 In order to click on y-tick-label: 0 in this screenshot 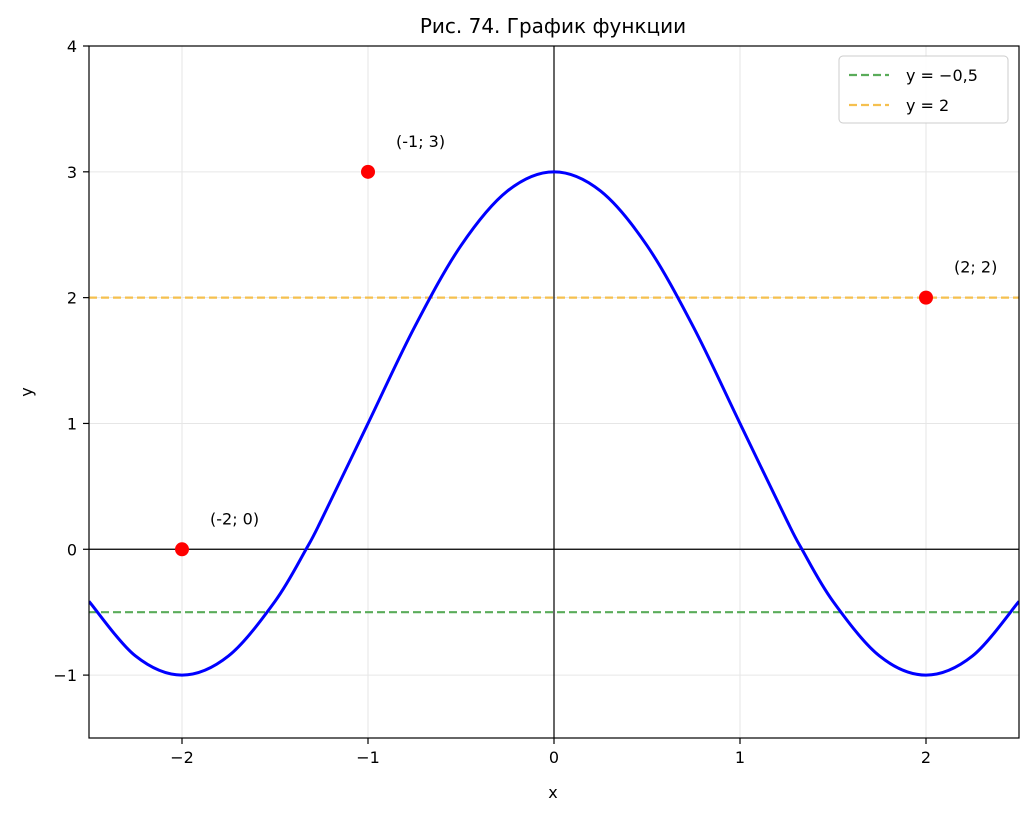, I will do `click(72, 549)`.